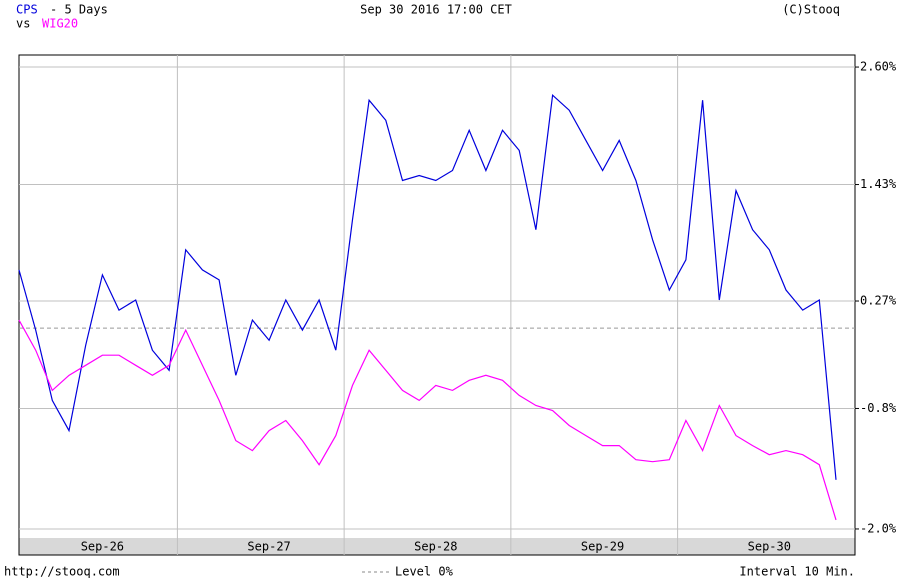 The image size is (912, 585). I want to click on y-tick-label: 1.43%, so click(878, 184).